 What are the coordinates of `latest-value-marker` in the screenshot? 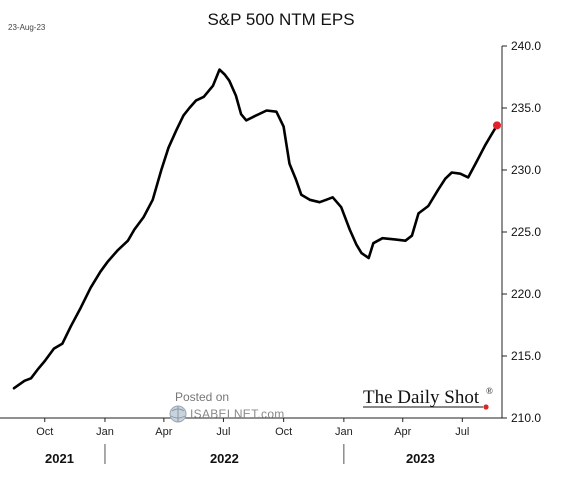 It's located at (497, 125).